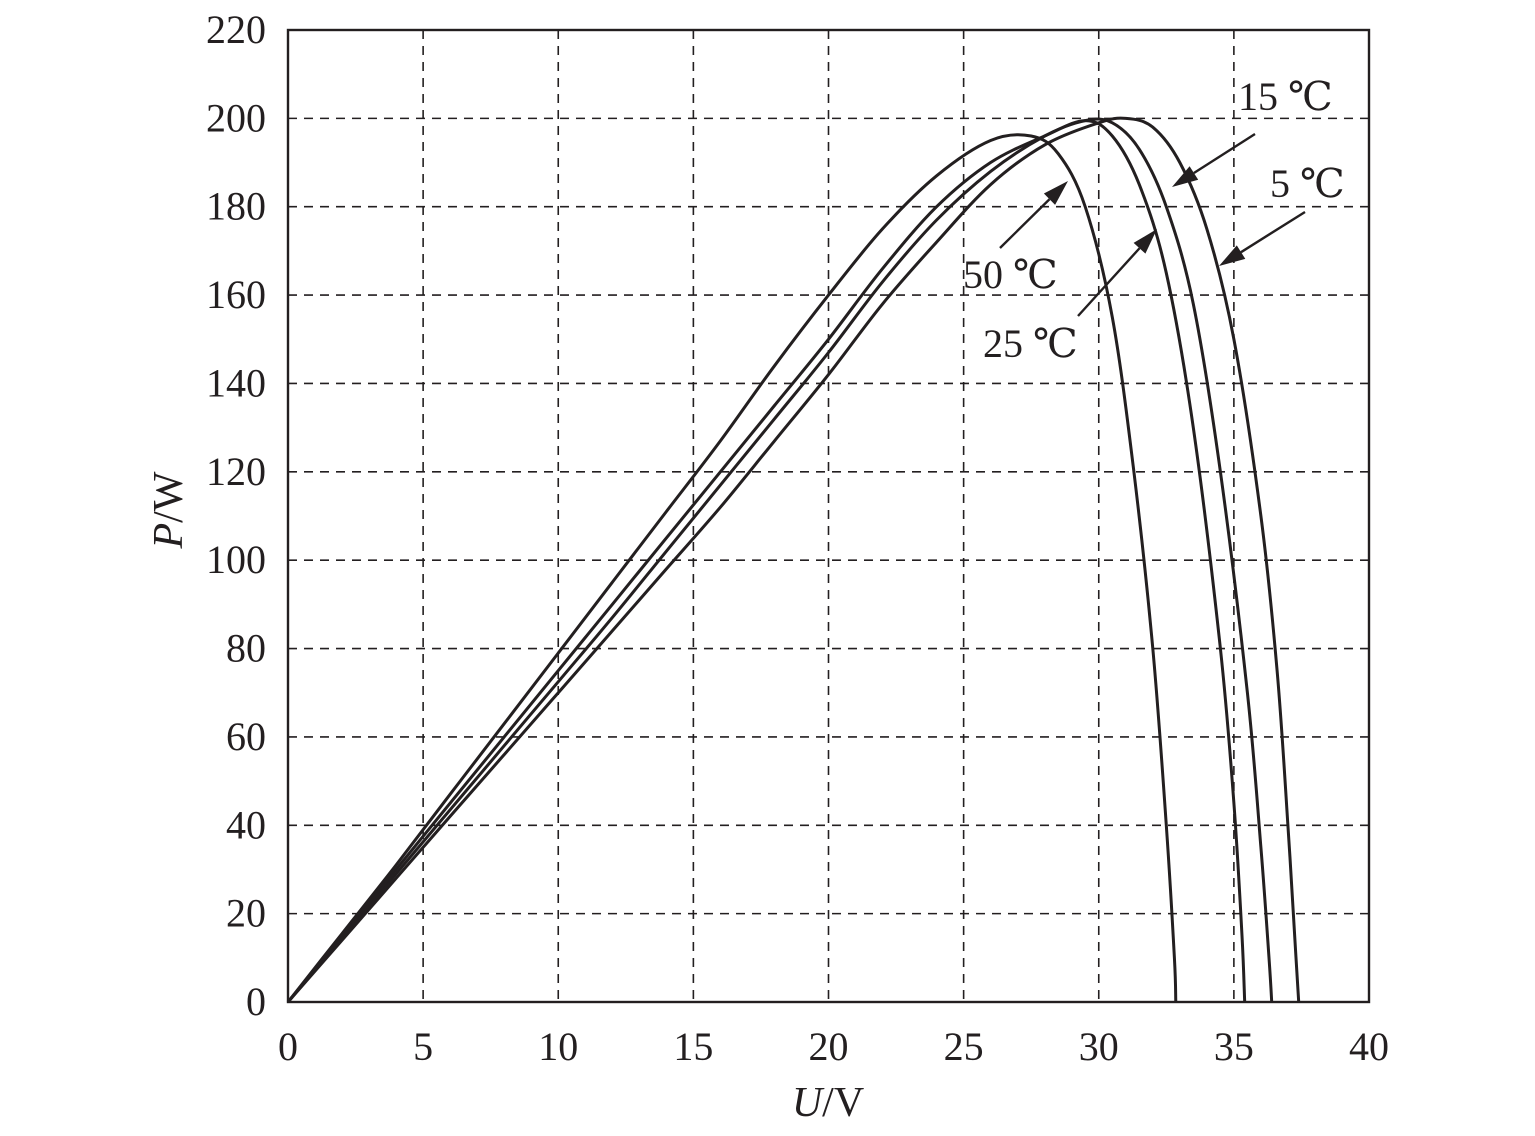 This screenshot has width=1535, height=1136. Describe the element at coordinates (693, 1046) in the screenshot. I see `x-tick-label: 15` at that location.